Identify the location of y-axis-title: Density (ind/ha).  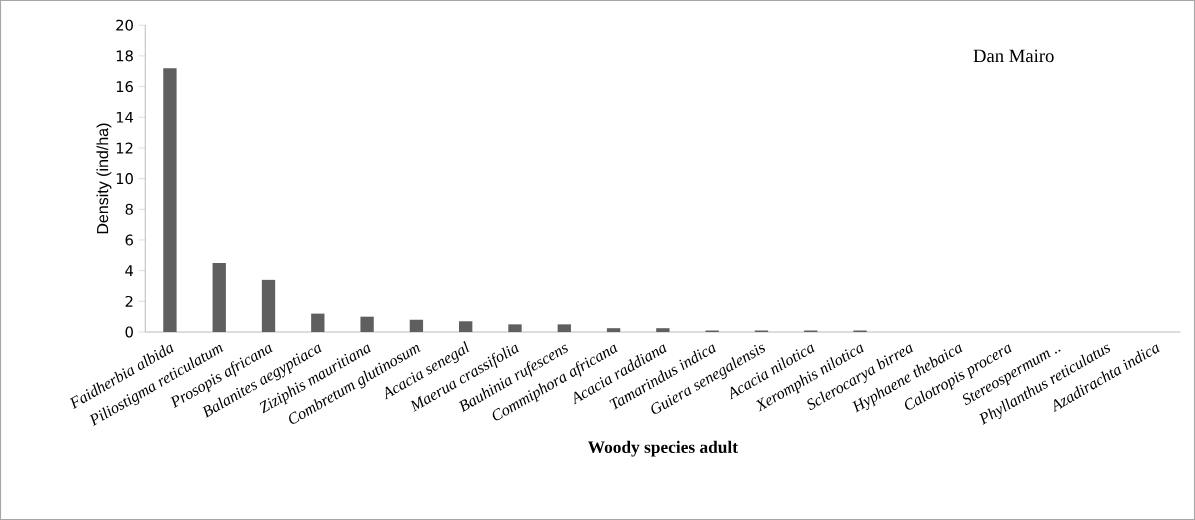
(104, 178).